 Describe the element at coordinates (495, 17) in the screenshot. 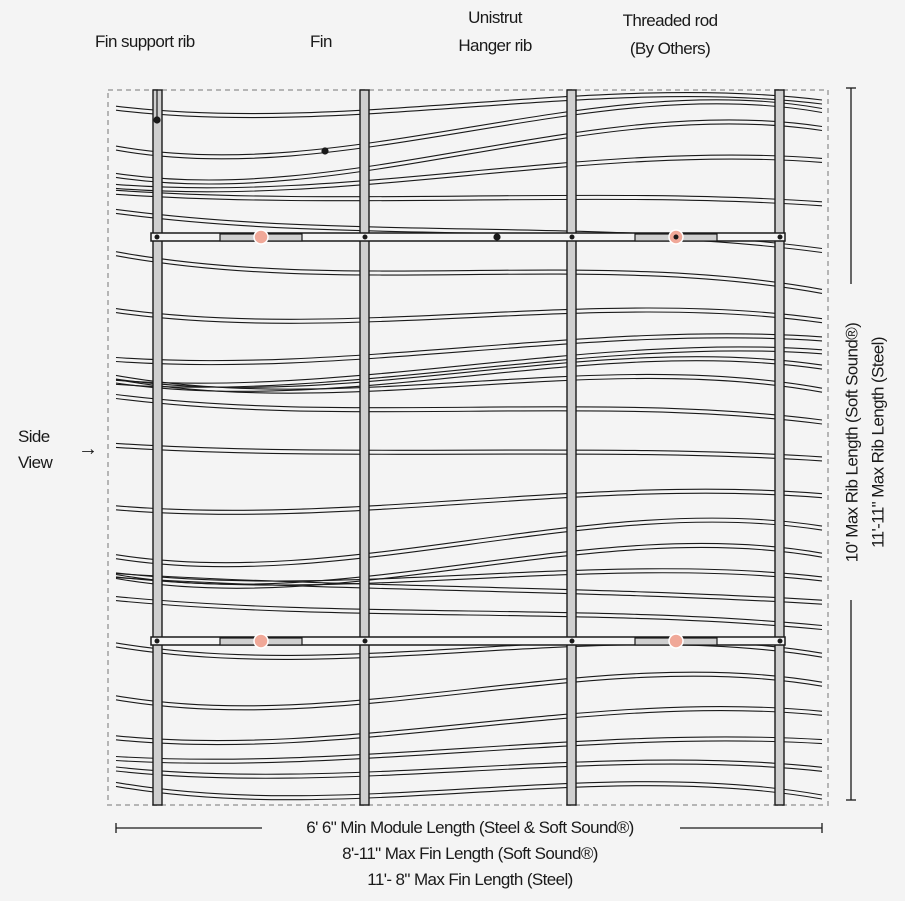

I see `unistrut-label-line1: Unistrut` at that location.